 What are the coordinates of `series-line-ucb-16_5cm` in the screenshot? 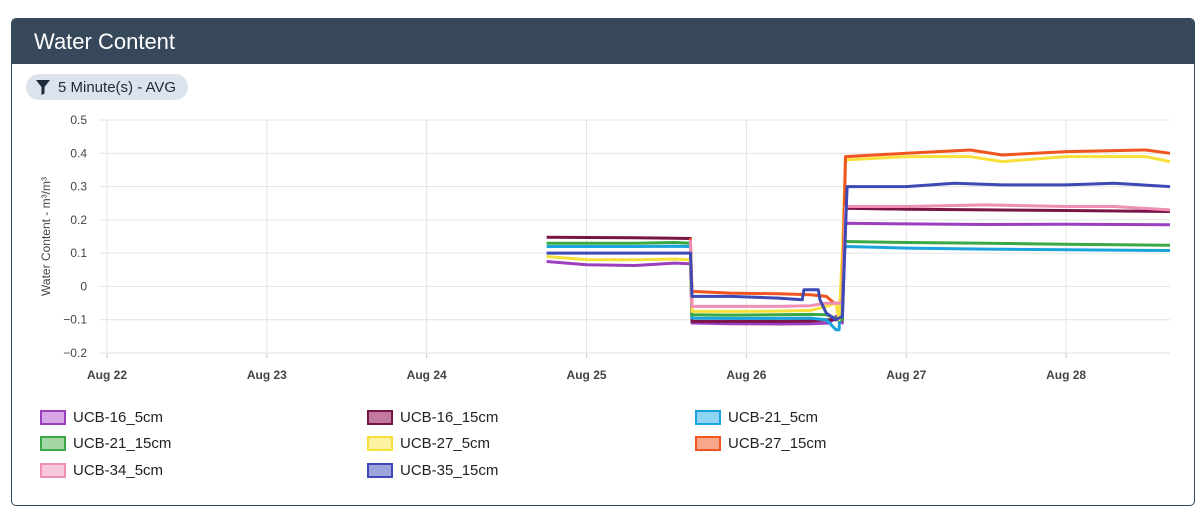 It's located at (858, 273).